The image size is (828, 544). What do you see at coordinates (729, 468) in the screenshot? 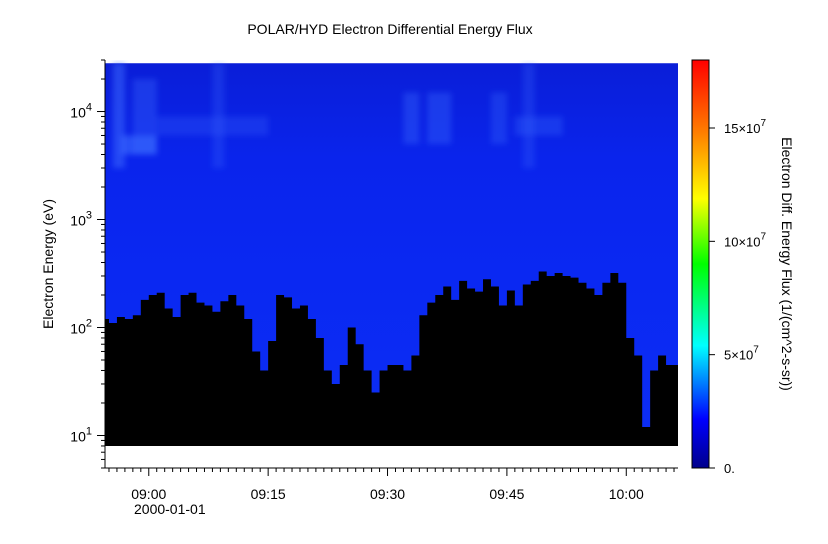
I see `colorbar-tick-label: 0.` at bounding box center [729, 468].